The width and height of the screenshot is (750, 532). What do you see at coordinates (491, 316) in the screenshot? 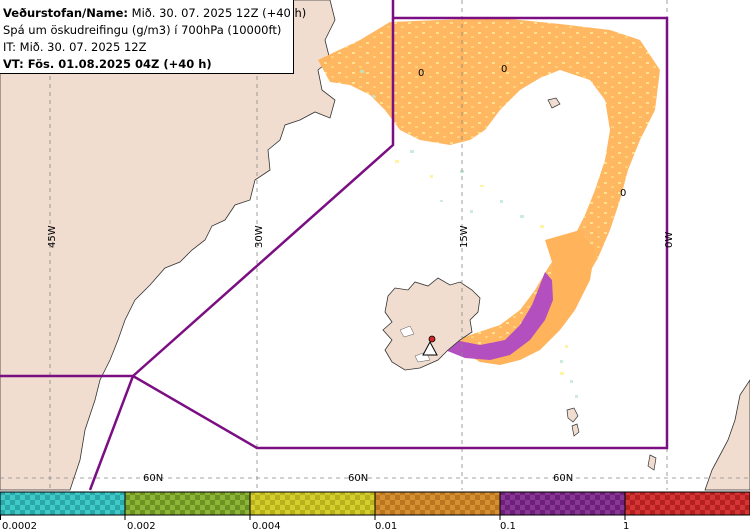
I see `ash-high-concentration` at bounding box center [491, 316].